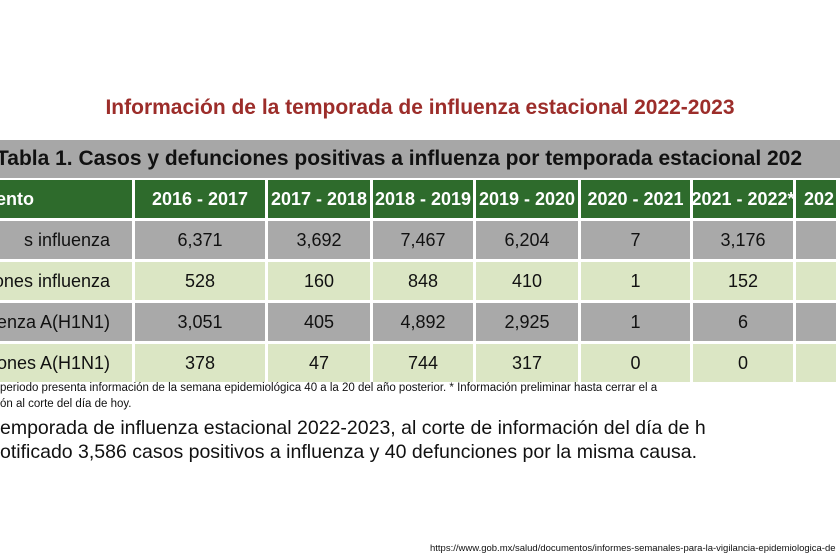  What do you see at coordinates (66, 199) in the screenshot?
I see `header-cell-event: vento` at bounding box center [66, 199].